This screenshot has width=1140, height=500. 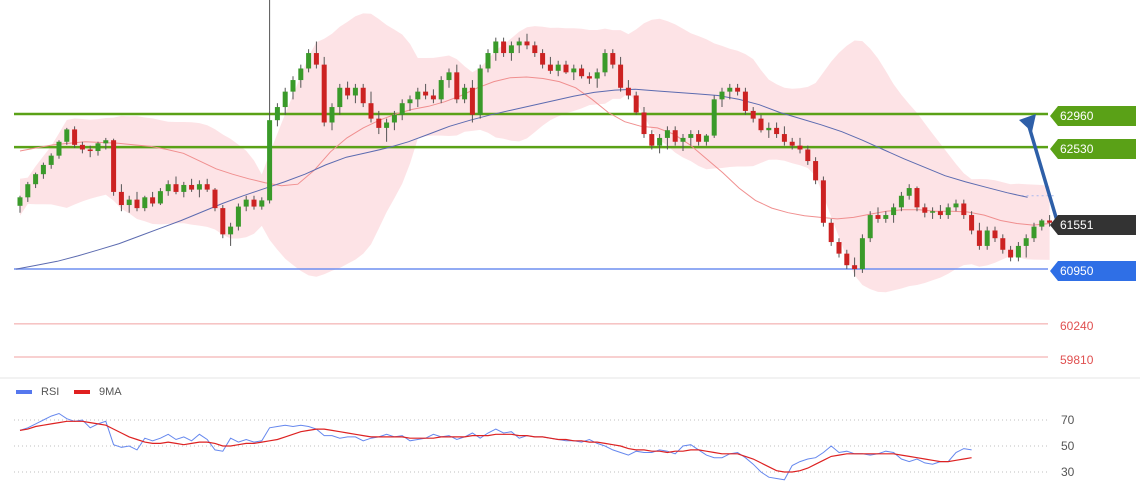 I want to click on legend-9ma-swatch, so click(x=82, y=392).